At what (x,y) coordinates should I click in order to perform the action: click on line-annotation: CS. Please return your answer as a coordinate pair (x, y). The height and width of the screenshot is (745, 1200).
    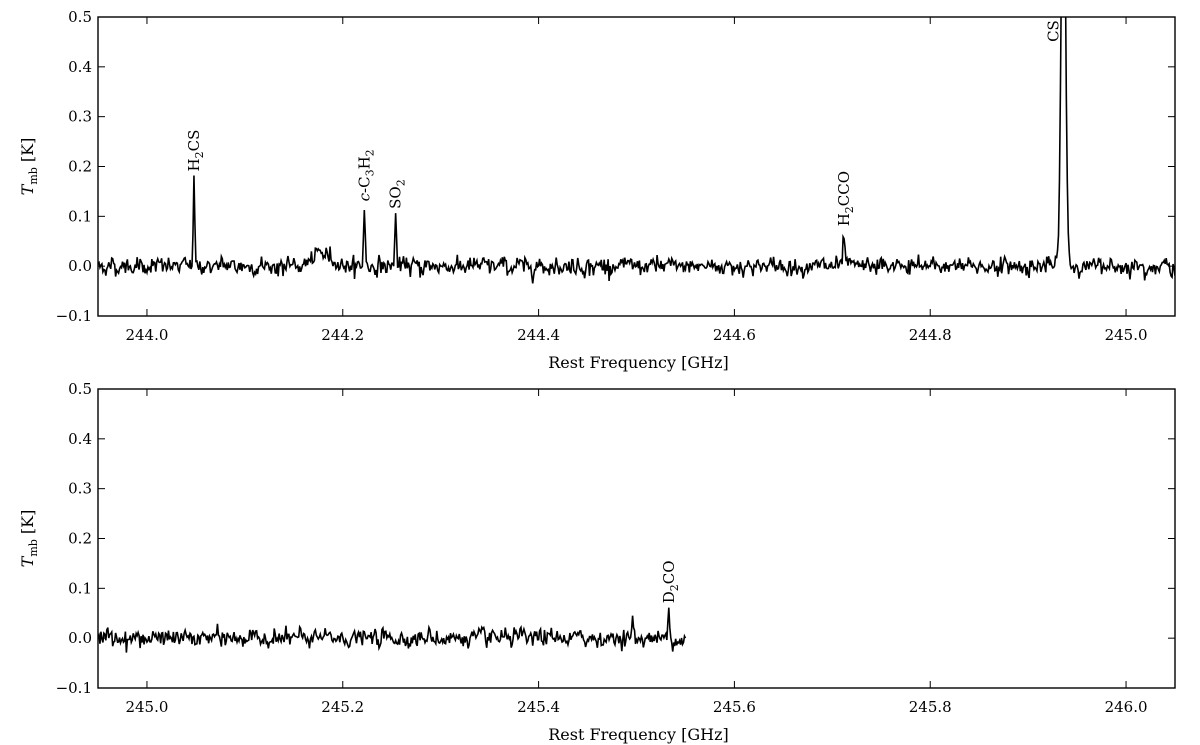
    Looking at the image, I should click on (1054, 31).